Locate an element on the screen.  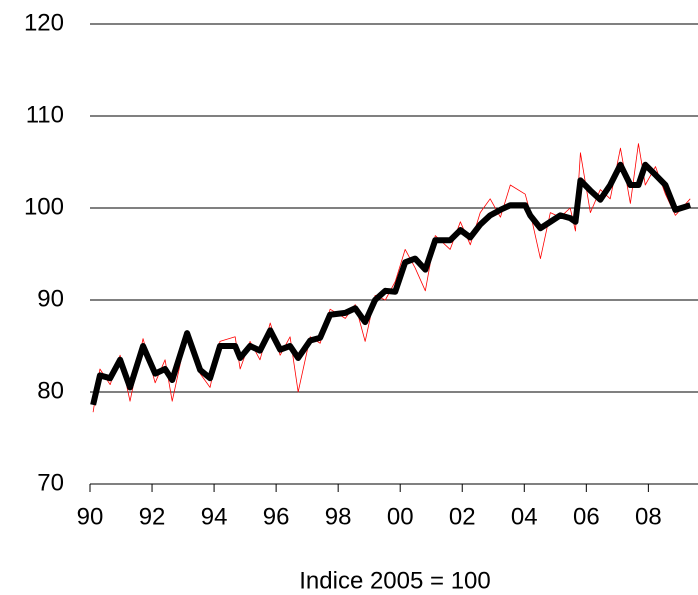
x-tick-label: 06 is located at coordinates (586, 516).